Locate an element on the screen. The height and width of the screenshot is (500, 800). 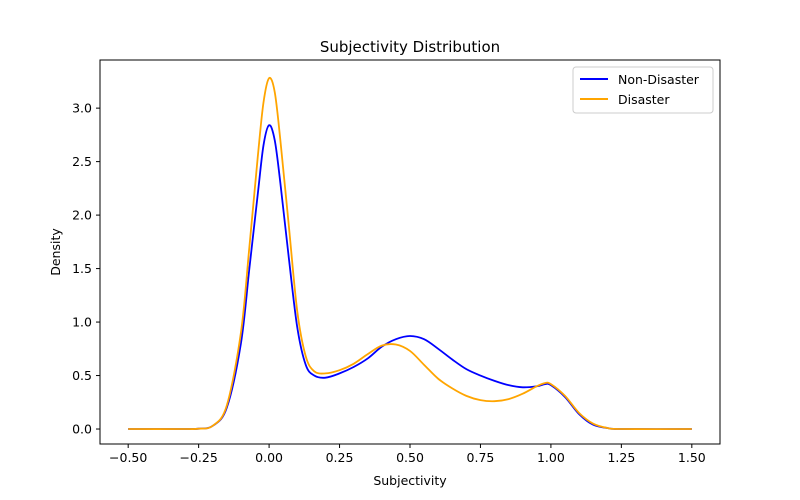
x-tick-label: 1.00 is located at coordinates (551, 457).